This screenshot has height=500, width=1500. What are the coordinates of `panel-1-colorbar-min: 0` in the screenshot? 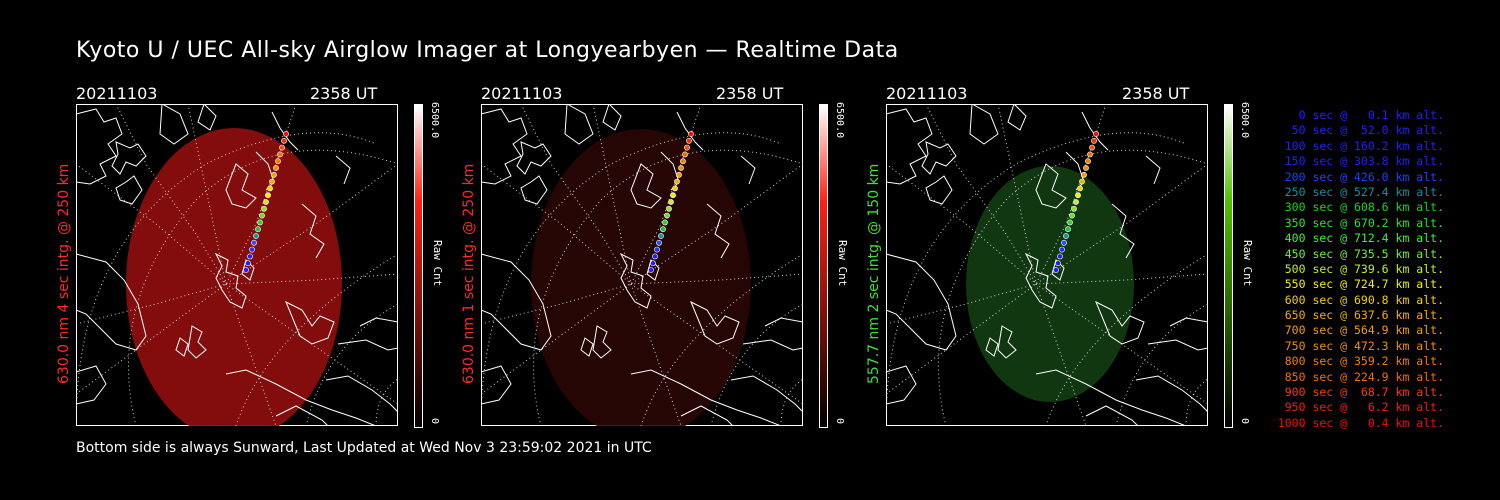 It's located at (434, 421).